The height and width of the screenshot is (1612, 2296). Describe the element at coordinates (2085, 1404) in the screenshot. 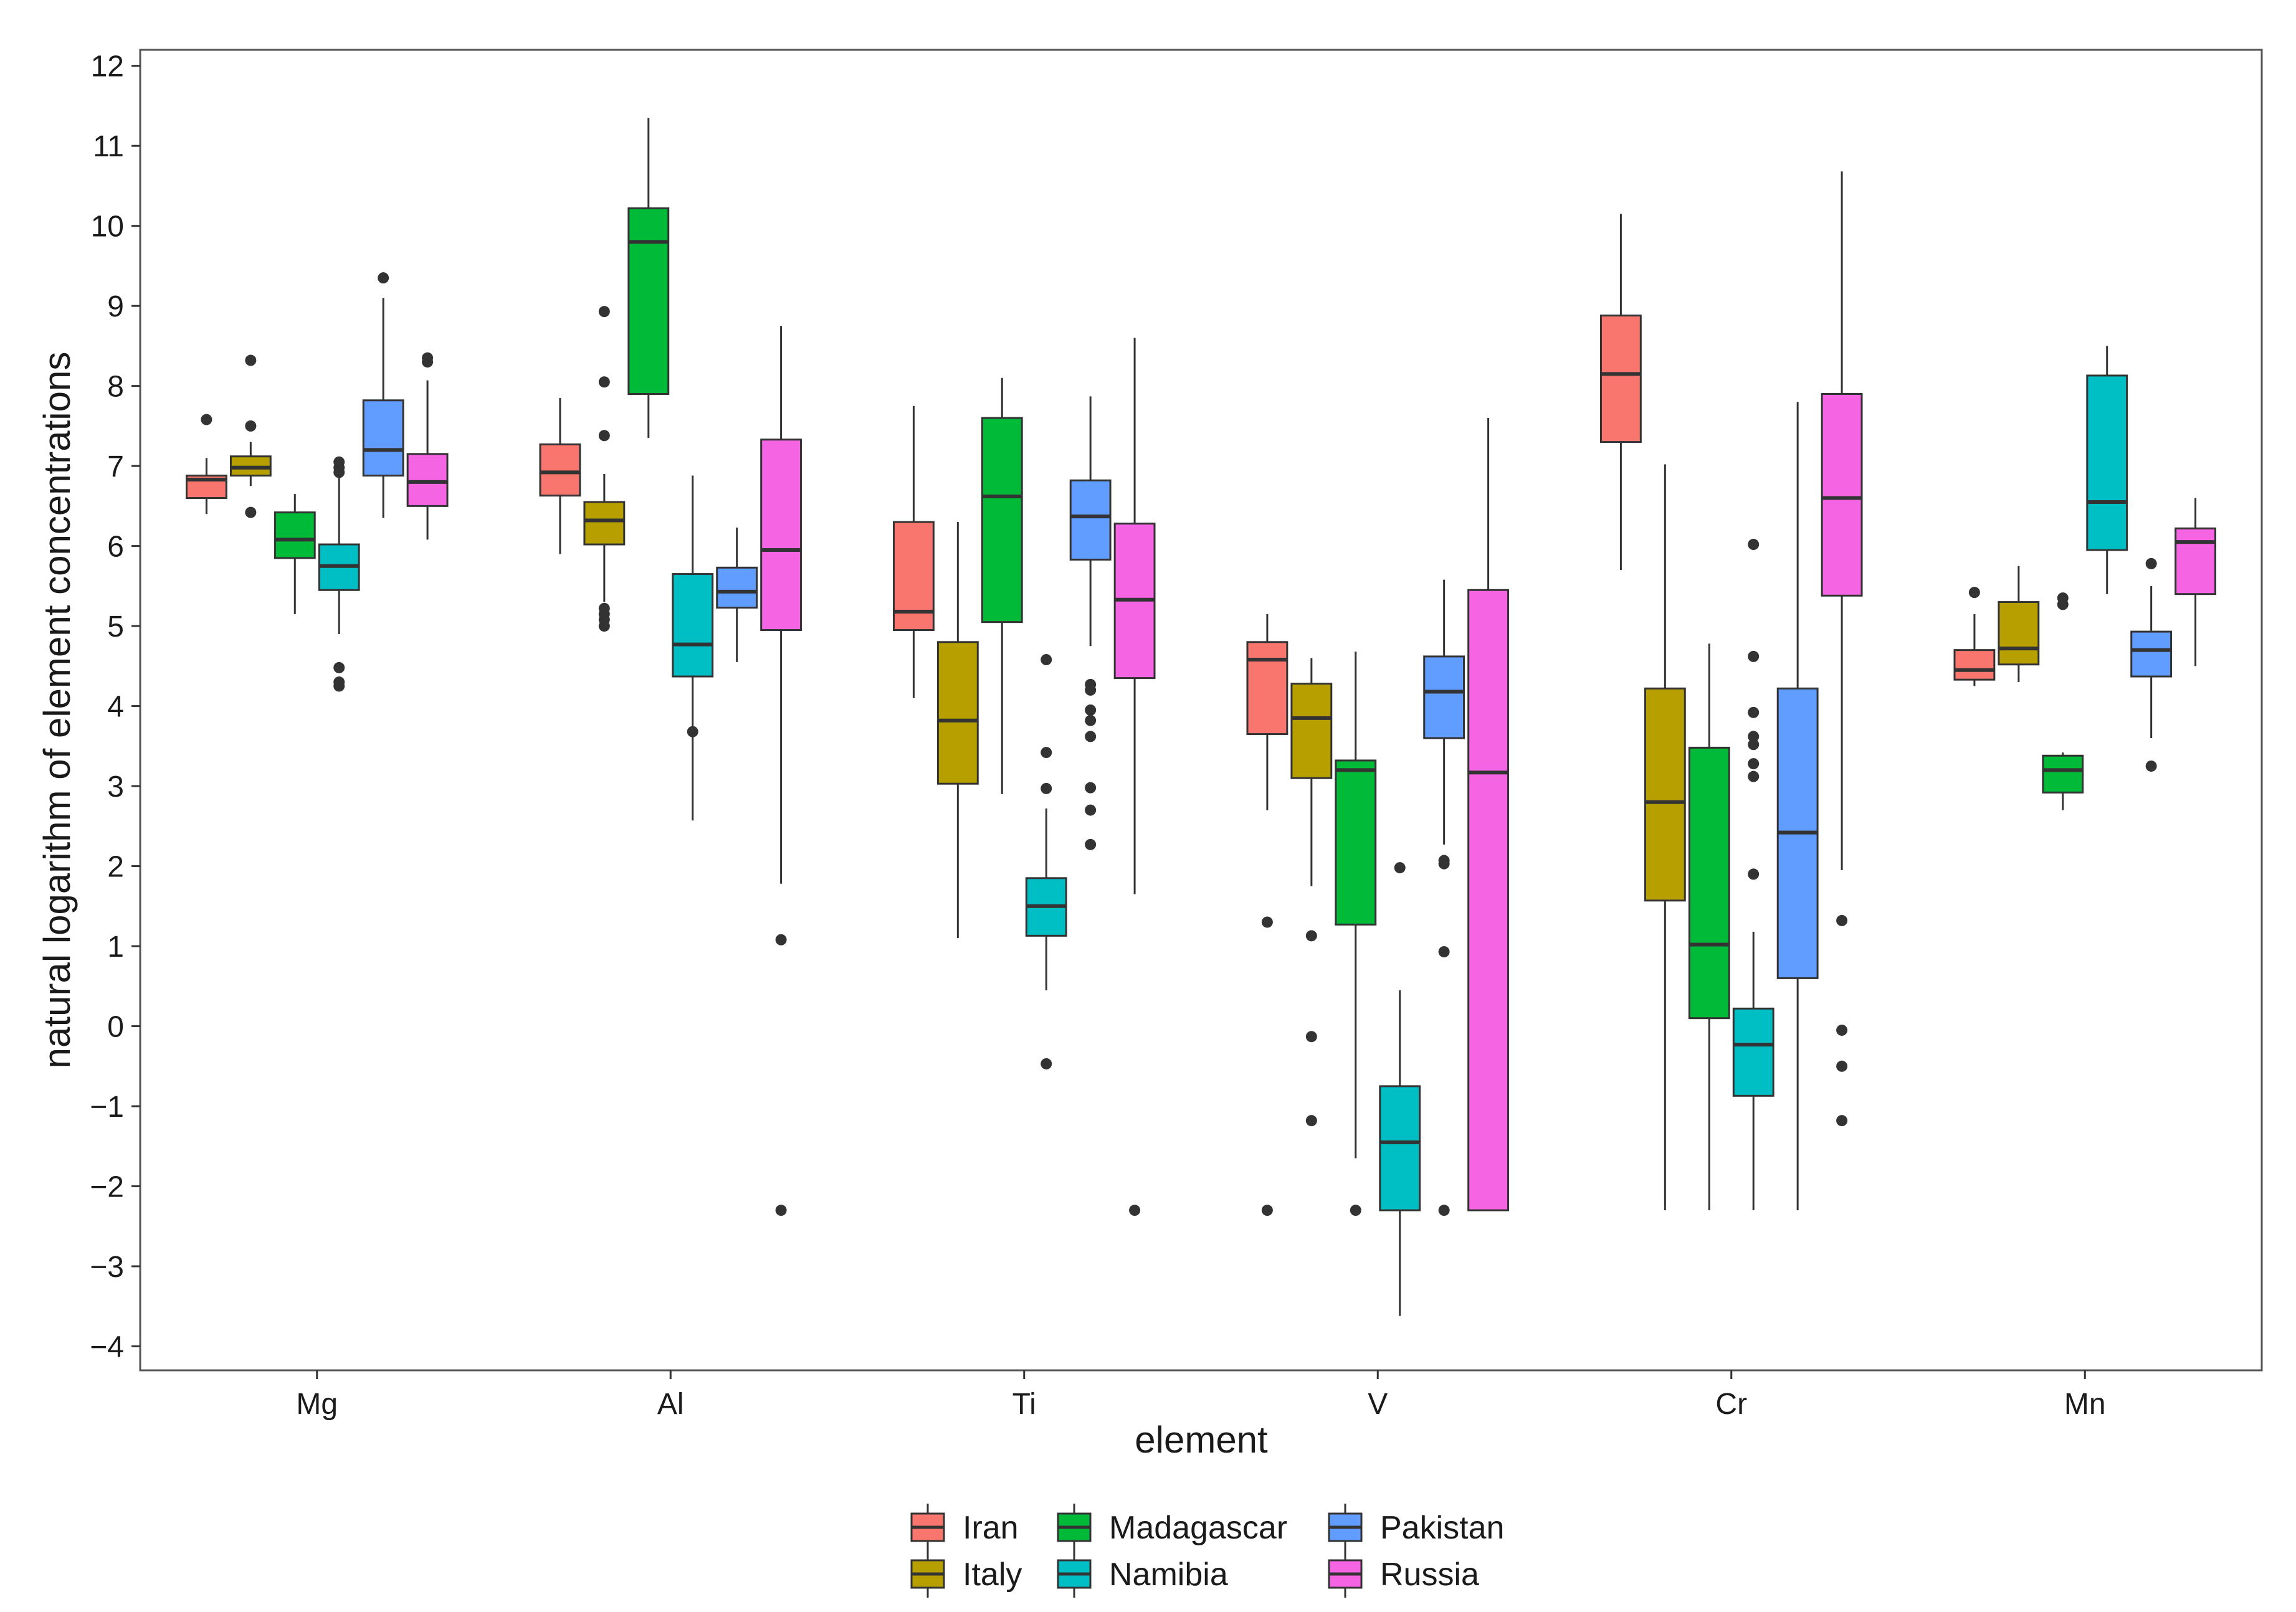

I see `x-tick-label: Mn` at that location.